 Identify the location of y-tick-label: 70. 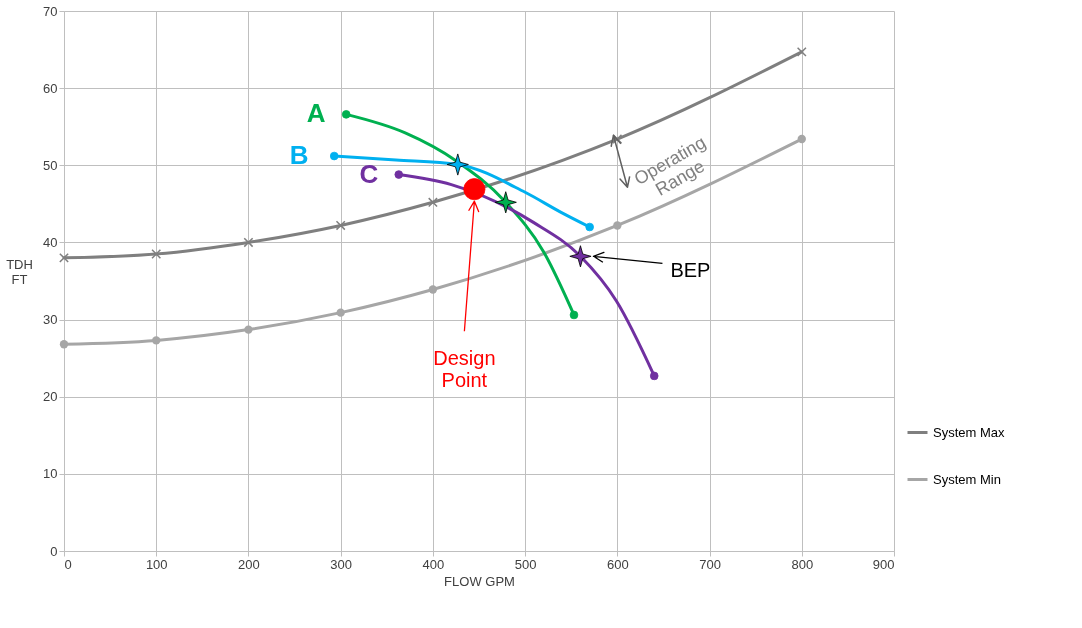
(50, 11).